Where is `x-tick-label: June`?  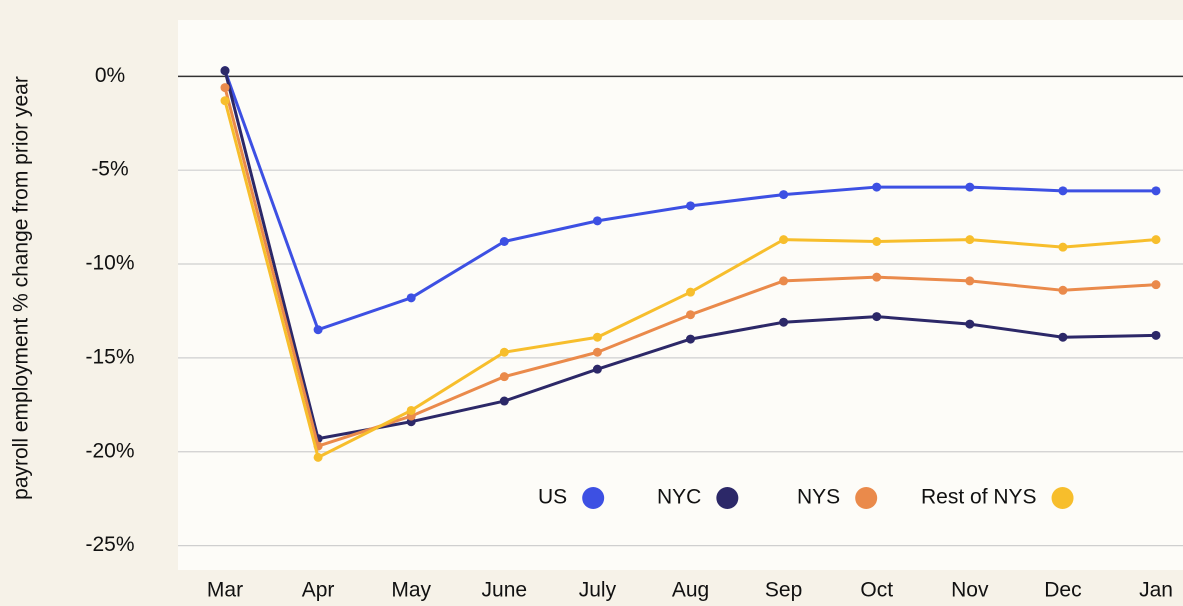 x-tick-label: June is located at coordinates (505, 590).